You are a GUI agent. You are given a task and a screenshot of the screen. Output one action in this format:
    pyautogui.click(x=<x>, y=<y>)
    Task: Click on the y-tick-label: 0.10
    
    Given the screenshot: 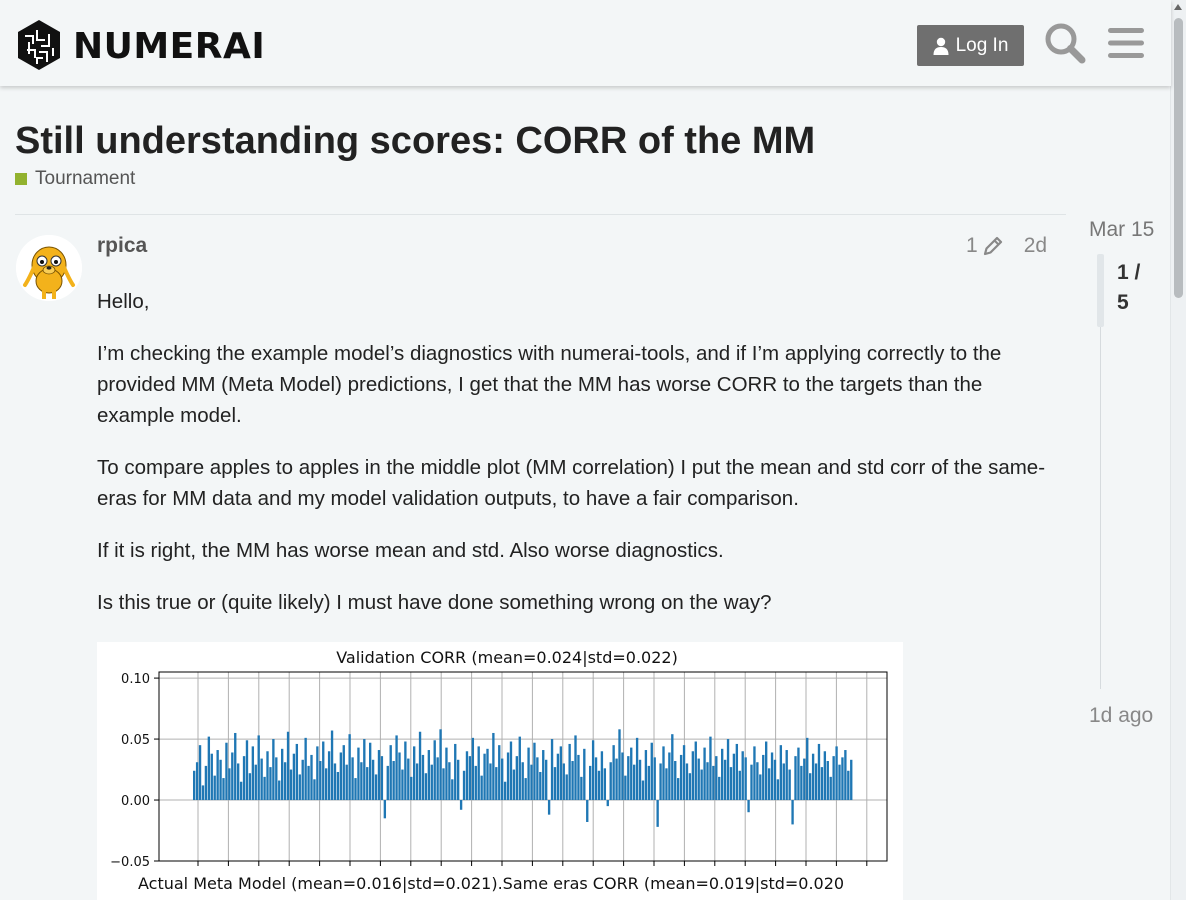 What is the action you would take?
    pyautogui.click(x=135, y=679)
    